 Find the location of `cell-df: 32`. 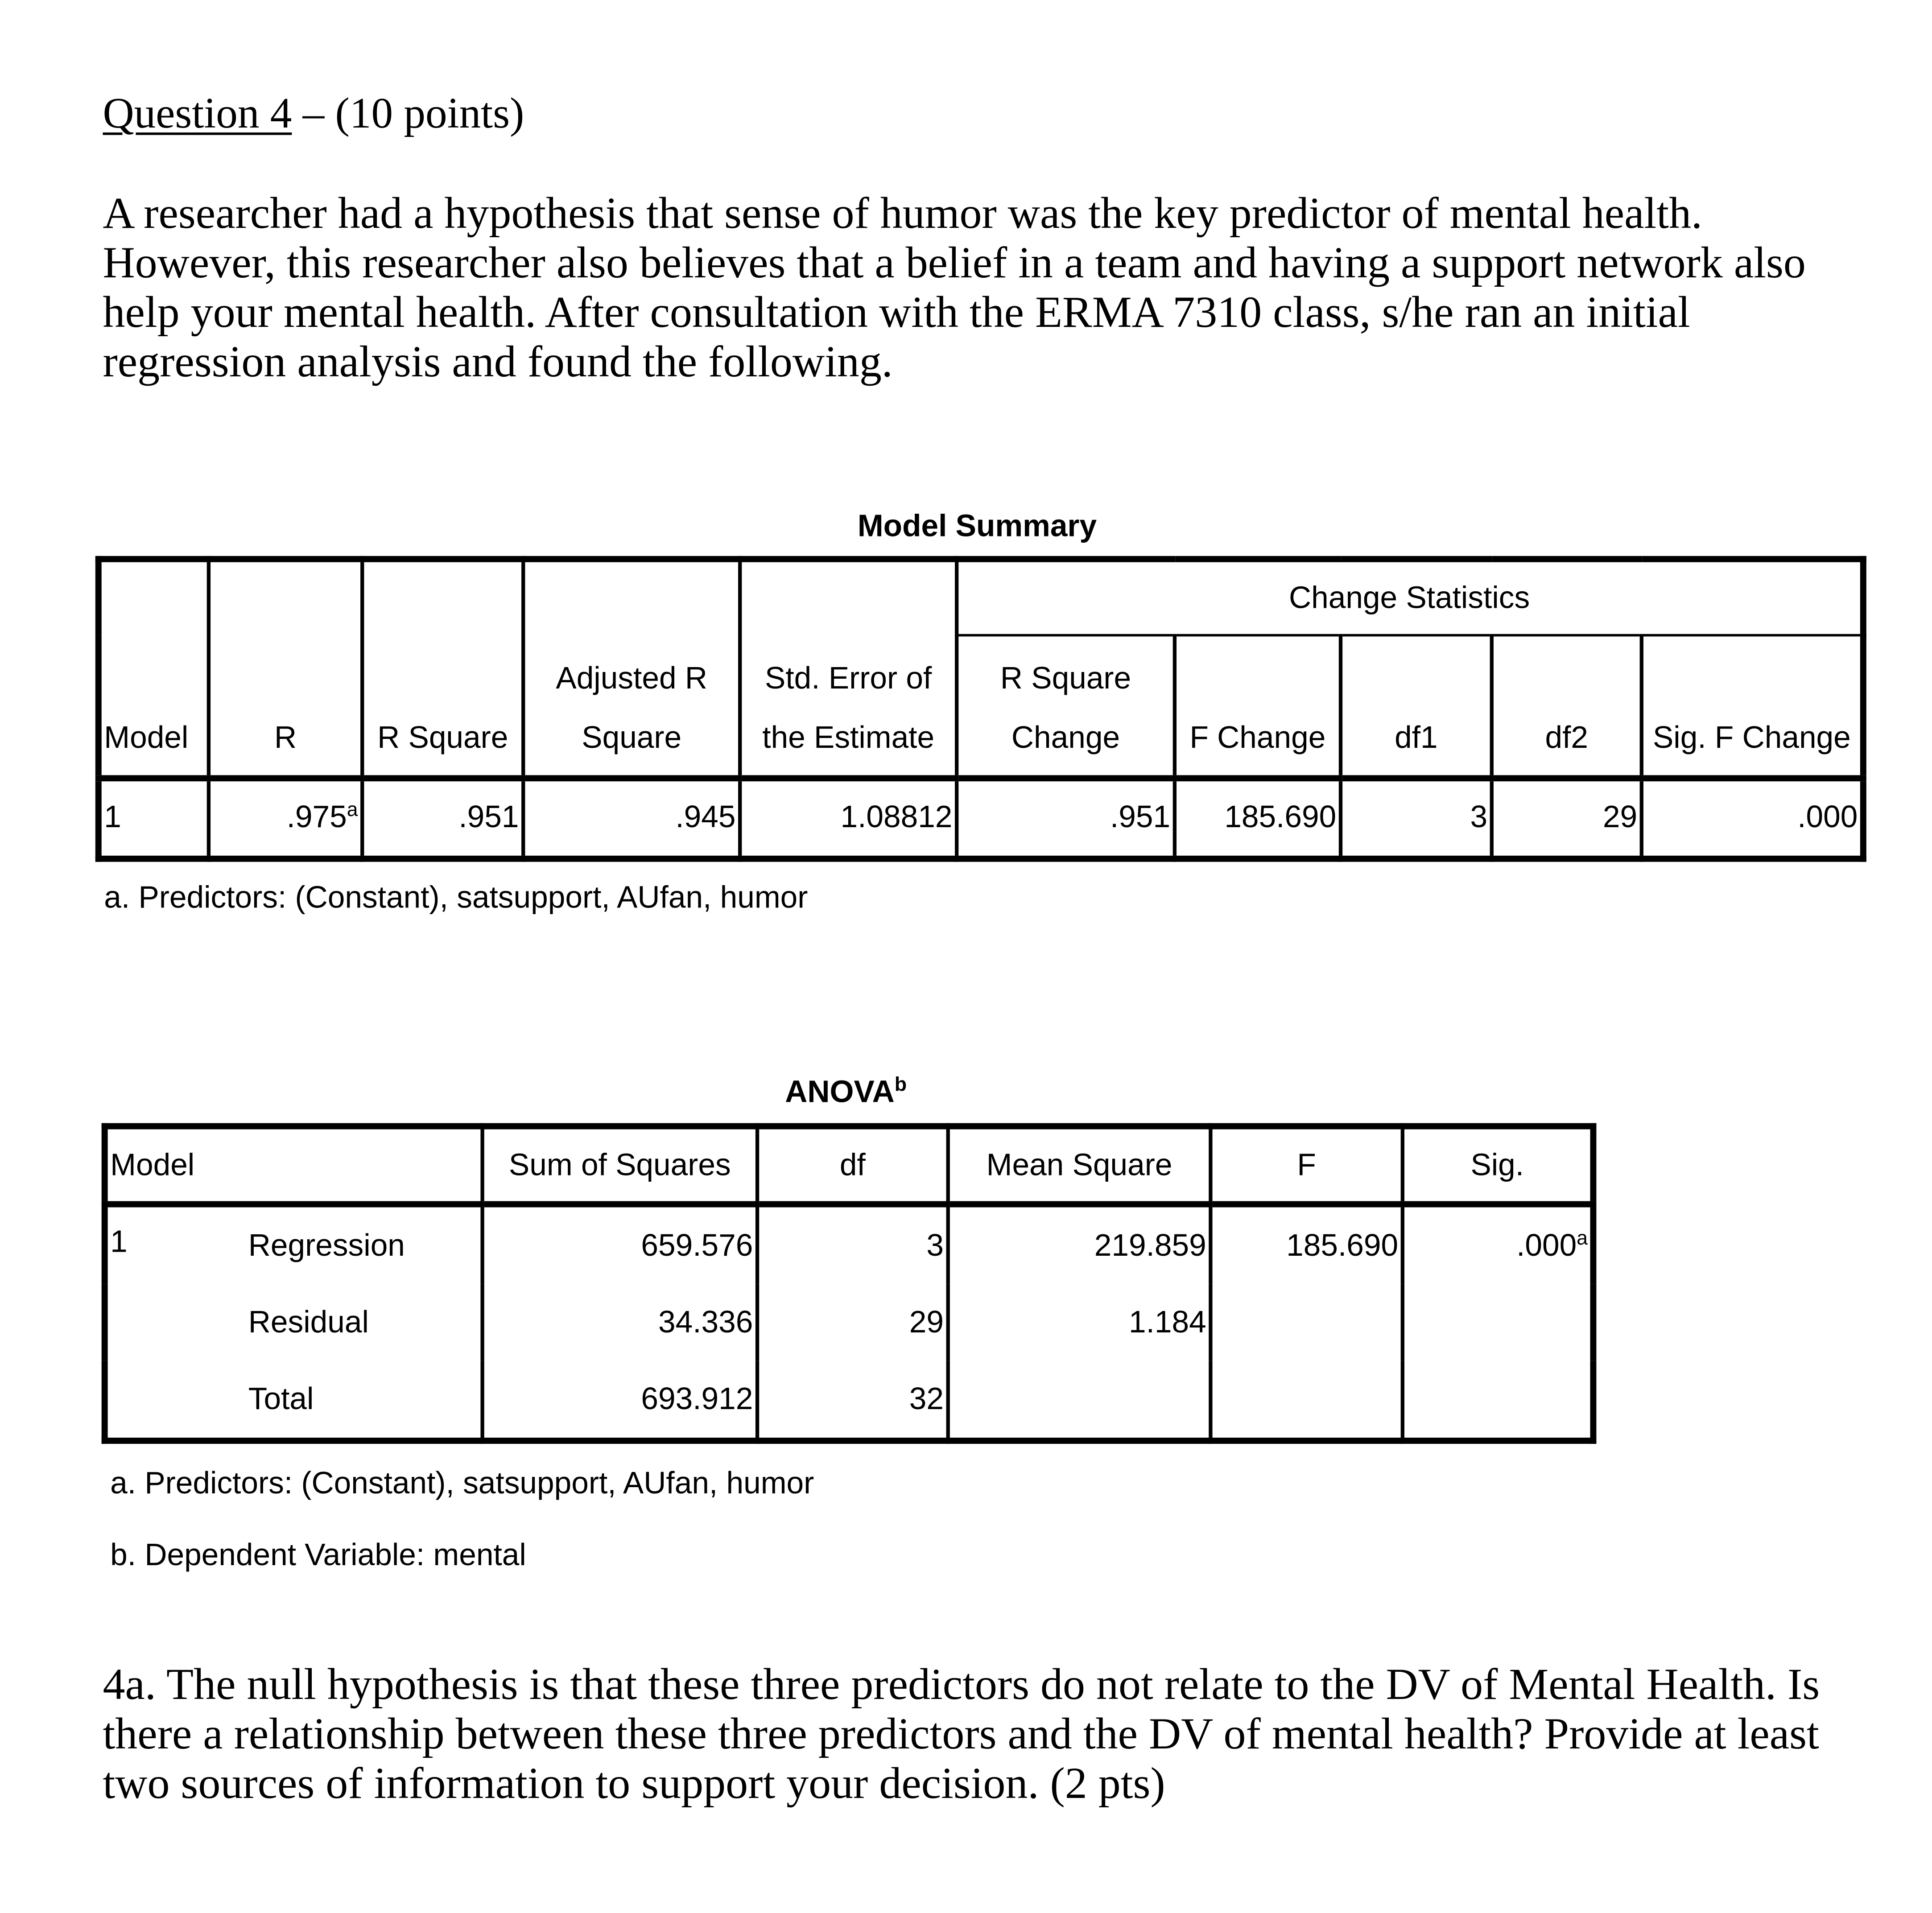

cell-df: 32 is located at coordinates (853, 1401).